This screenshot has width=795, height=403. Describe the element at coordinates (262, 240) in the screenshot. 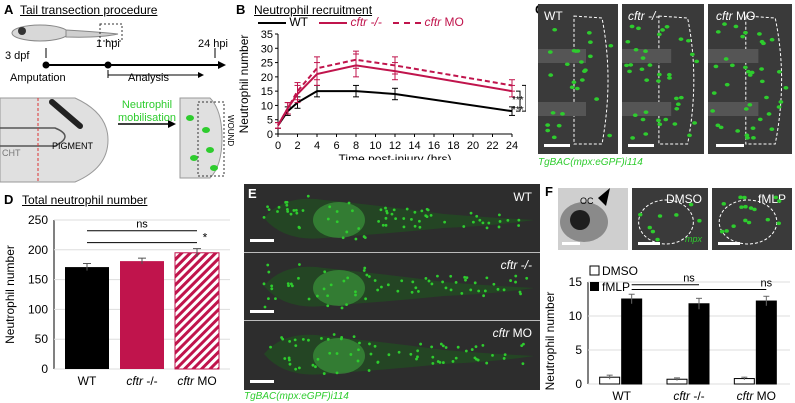

I see `scale-bar` at that location.